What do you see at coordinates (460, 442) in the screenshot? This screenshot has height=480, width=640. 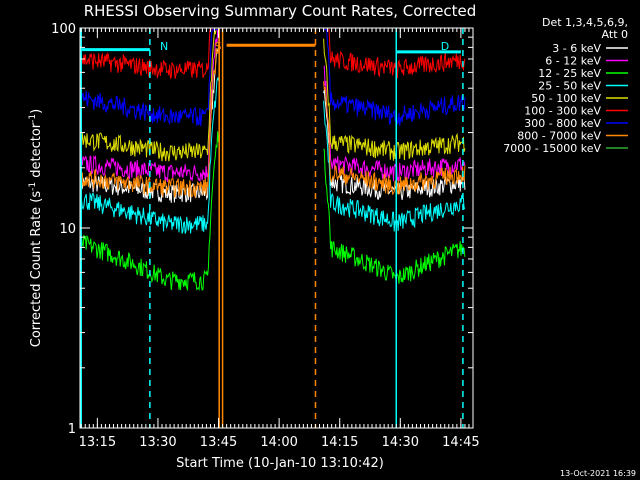 I see `x-tick-label: 14:45` at bounding box center [460, 442].